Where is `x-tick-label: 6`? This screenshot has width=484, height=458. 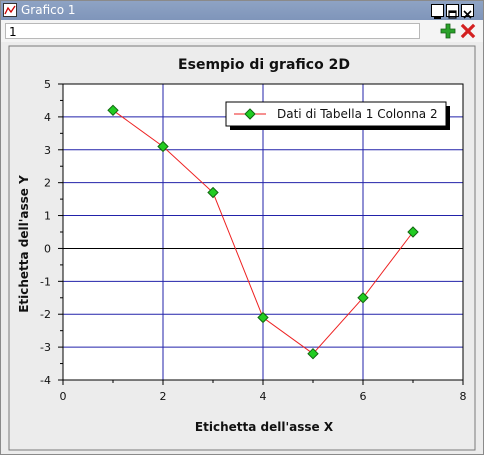
x-tick-label: 6 is located at coordinates (363, 396).